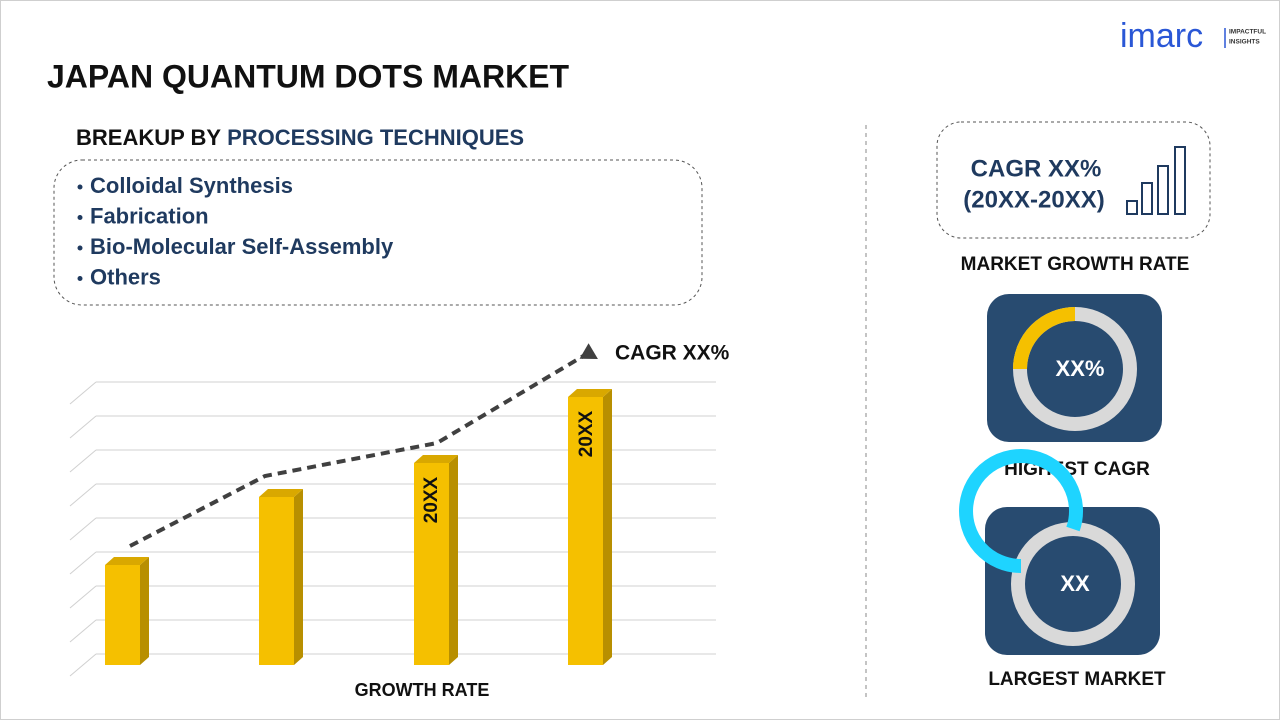  Describe the element at coordinates (1080, 368) in the screenshot. I see `highest-value: XX%` at that location.